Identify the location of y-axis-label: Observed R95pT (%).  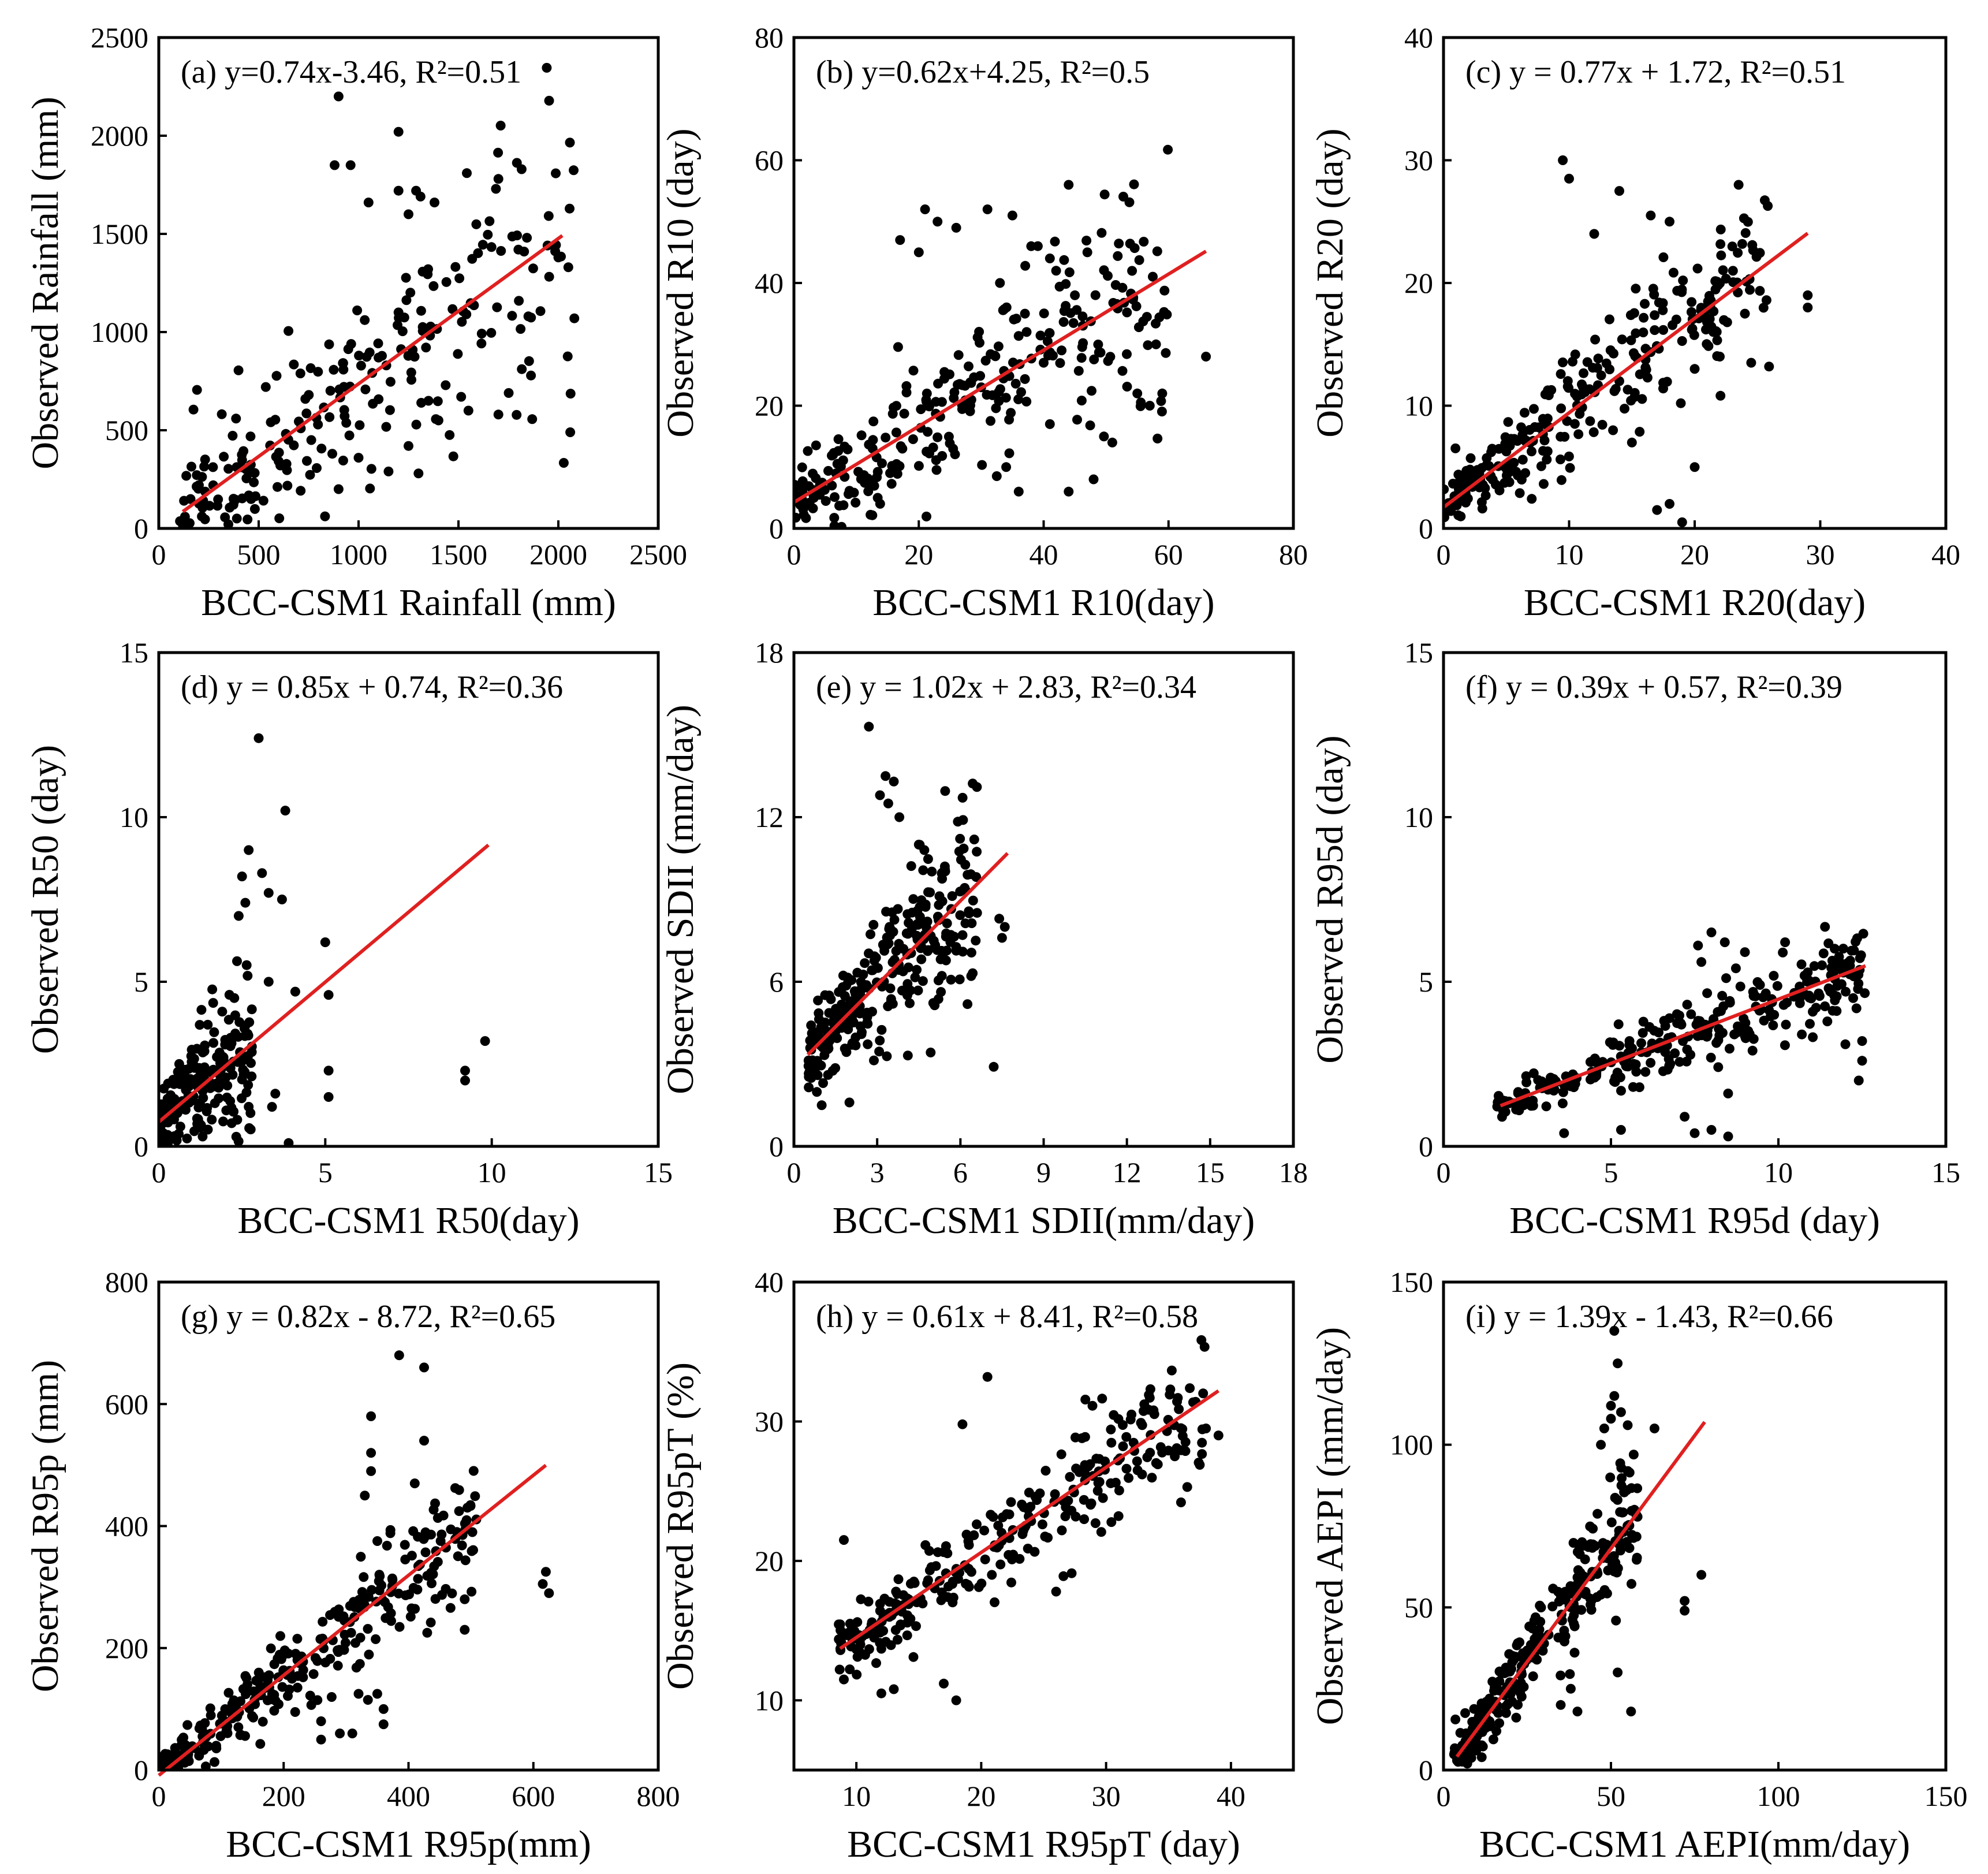
(680, 1526).